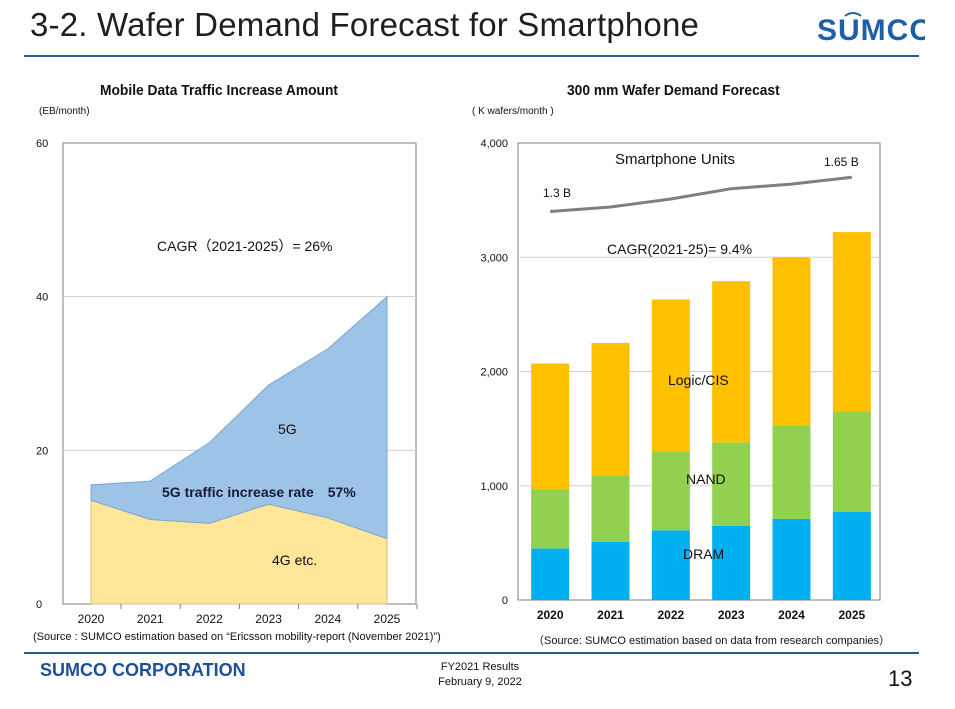 This screenshot has height=709, width=955. What do you see at coordinates (91, 619) in the screenshot?
I see `traffic-xtick-label: 2020` at bounding box center [91, 619].